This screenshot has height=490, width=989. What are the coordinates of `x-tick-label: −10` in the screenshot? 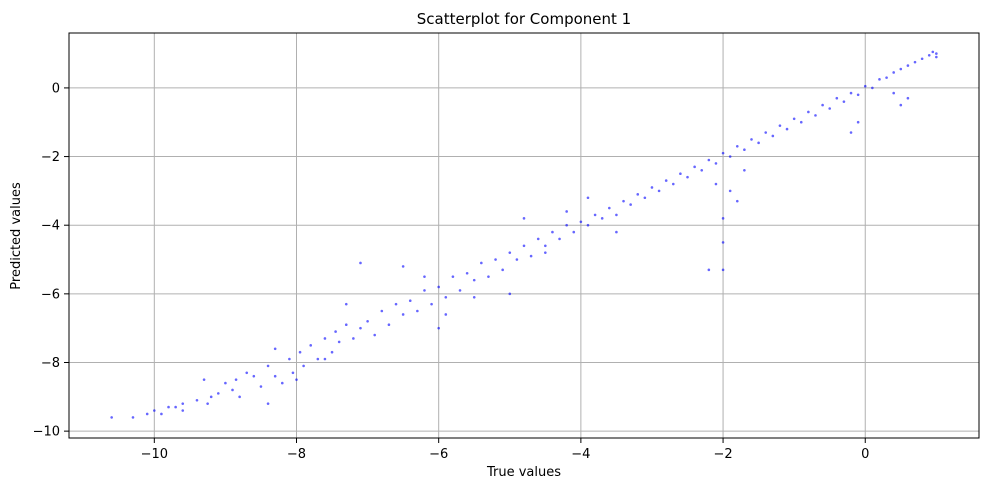 It's located at (154, 454).